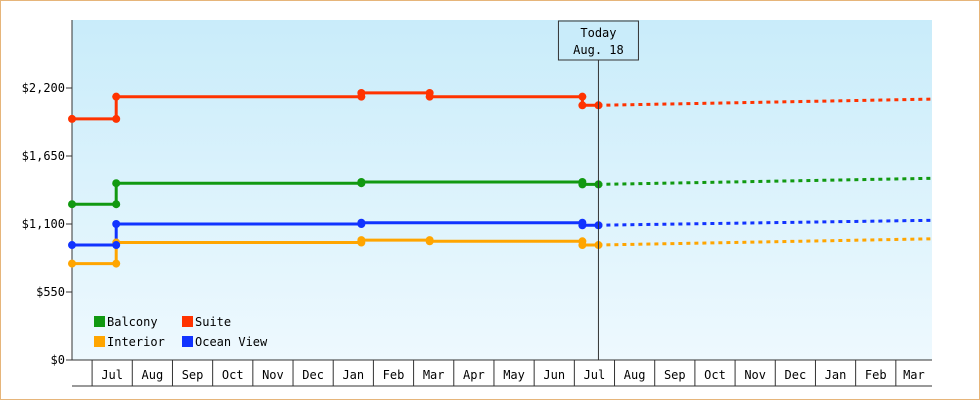  Describe the element at coordinates (132, 322) in the screenshot. I see `legend-label-balcony: Balcony` at that location.